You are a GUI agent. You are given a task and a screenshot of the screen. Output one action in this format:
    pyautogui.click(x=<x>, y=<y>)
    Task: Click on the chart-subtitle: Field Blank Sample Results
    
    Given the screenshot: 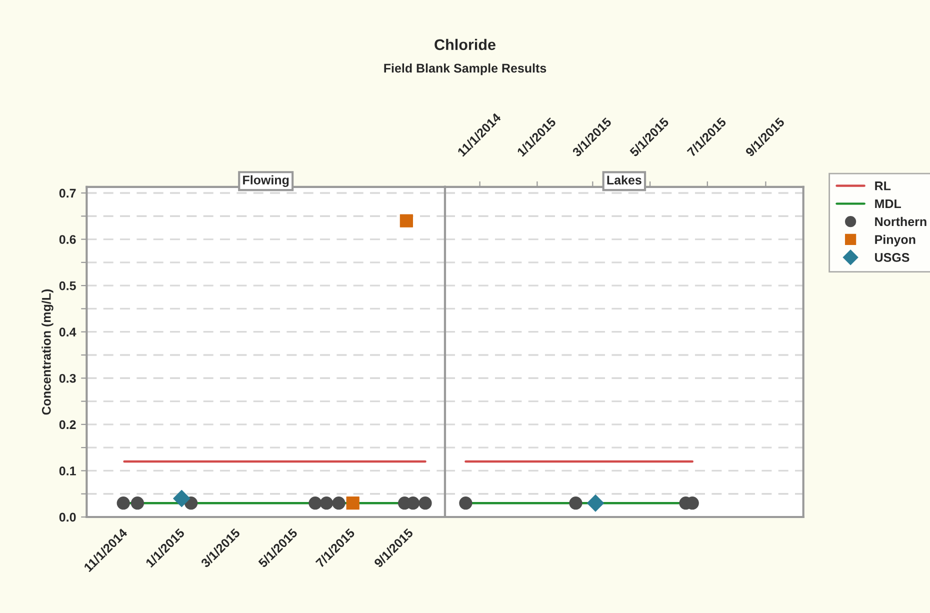 What is the action you would take?
    pyautogui.click(x=465, y=69)
    